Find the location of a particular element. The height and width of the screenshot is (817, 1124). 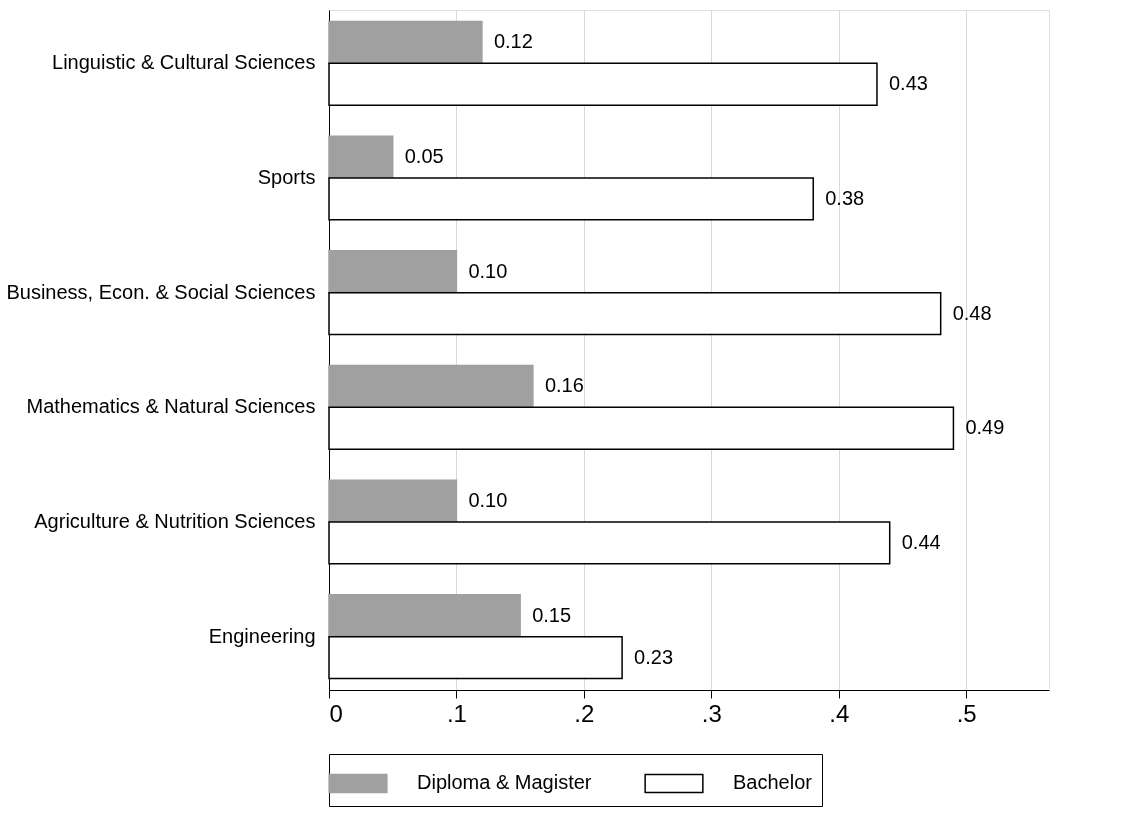

data-label: 0.05 is located at coordinates (424, 156).